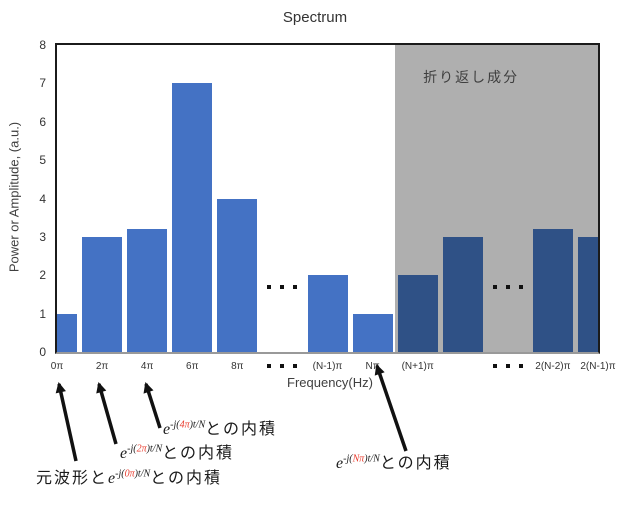  What do you see at coordinates (330, 382) in the screenshot?
I see `x-axis-title: Frequency(Hz)` at bounding box center [330, 382].